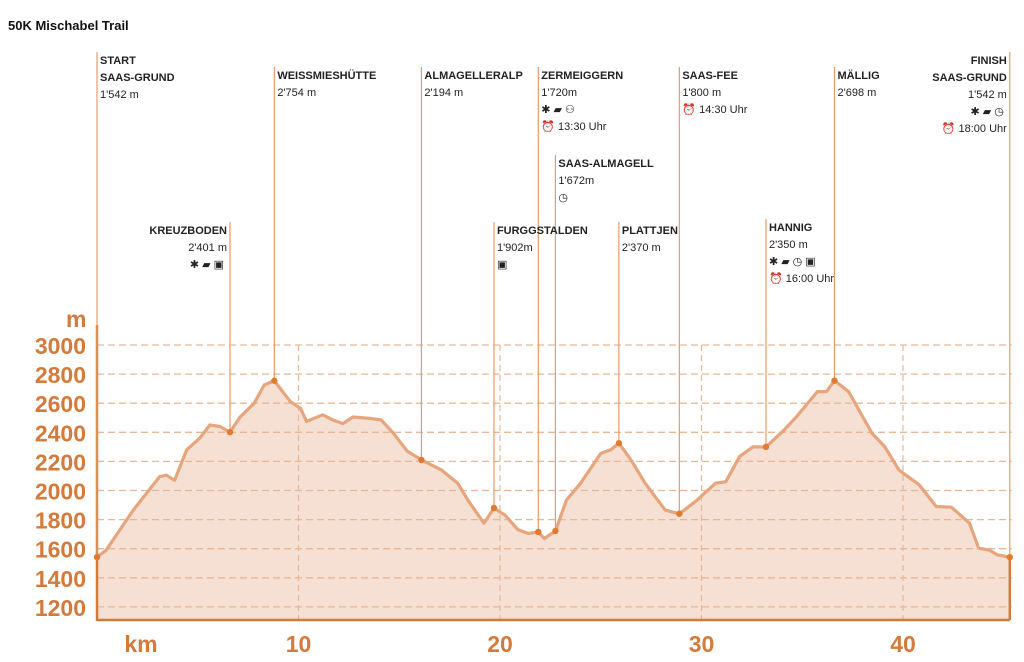 This screenshot has height=662, width=1024. What do you see at coordinates (650, 240) in the screenshot?
I see `station-label: PLATTJEN 2'370 m` at bounding box center [650, 240].